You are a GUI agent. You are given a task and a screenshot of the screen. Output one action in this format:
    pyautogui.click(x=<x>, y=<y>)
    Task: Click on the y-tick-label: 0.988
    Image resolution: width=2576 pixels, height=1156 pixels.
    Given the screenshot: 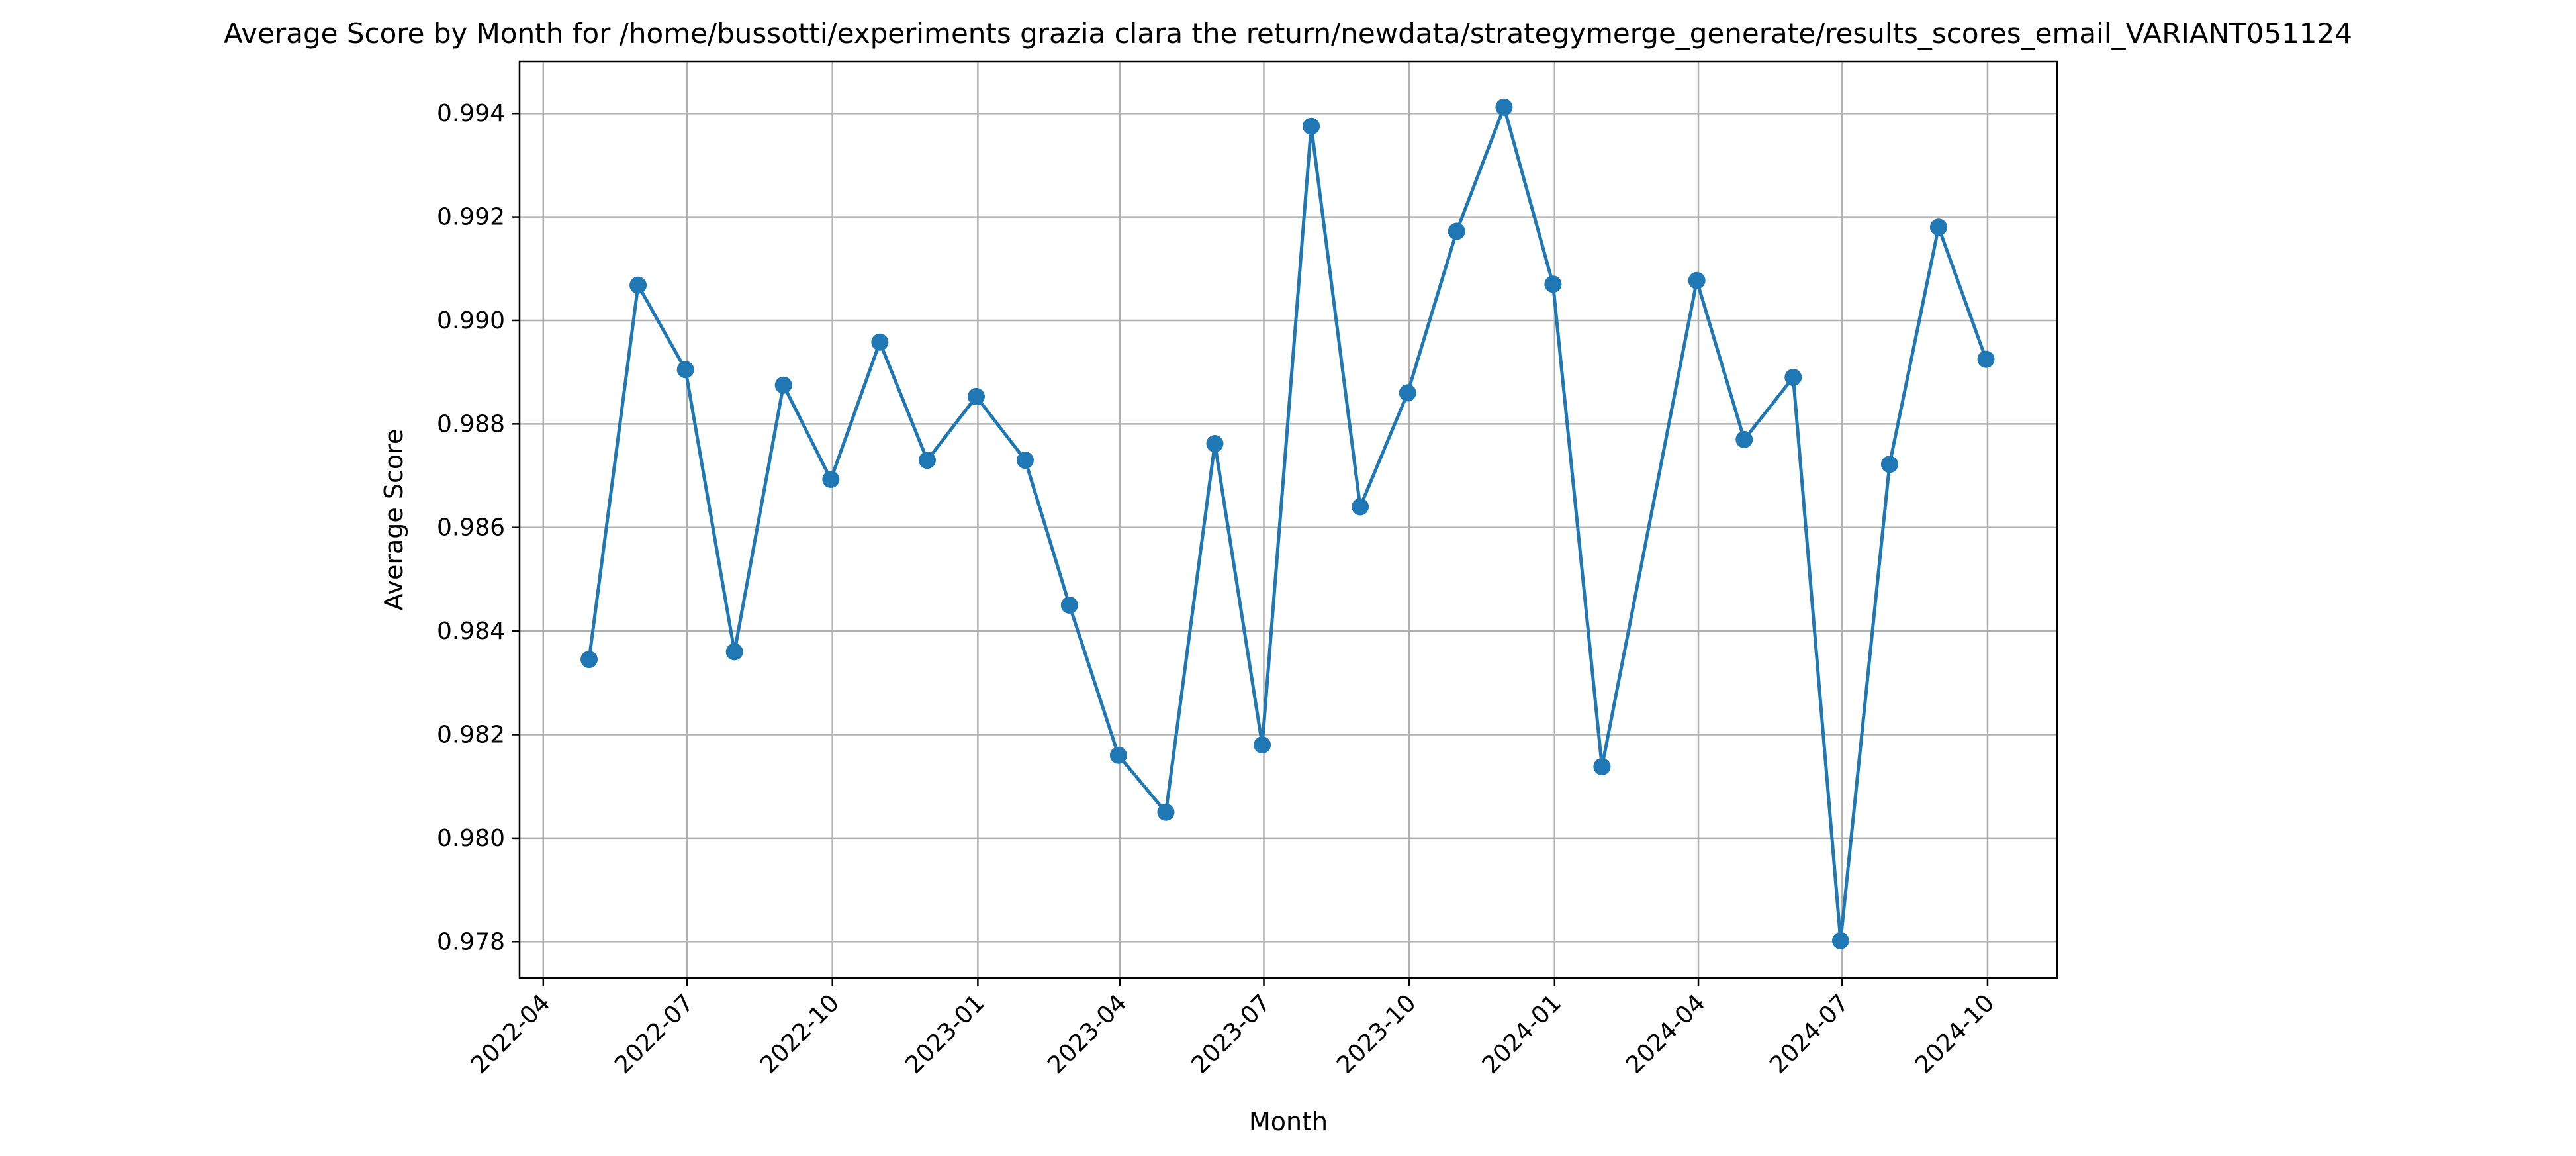 What is the action you would take?
    pyautogui.click(x=471, y=424)
    